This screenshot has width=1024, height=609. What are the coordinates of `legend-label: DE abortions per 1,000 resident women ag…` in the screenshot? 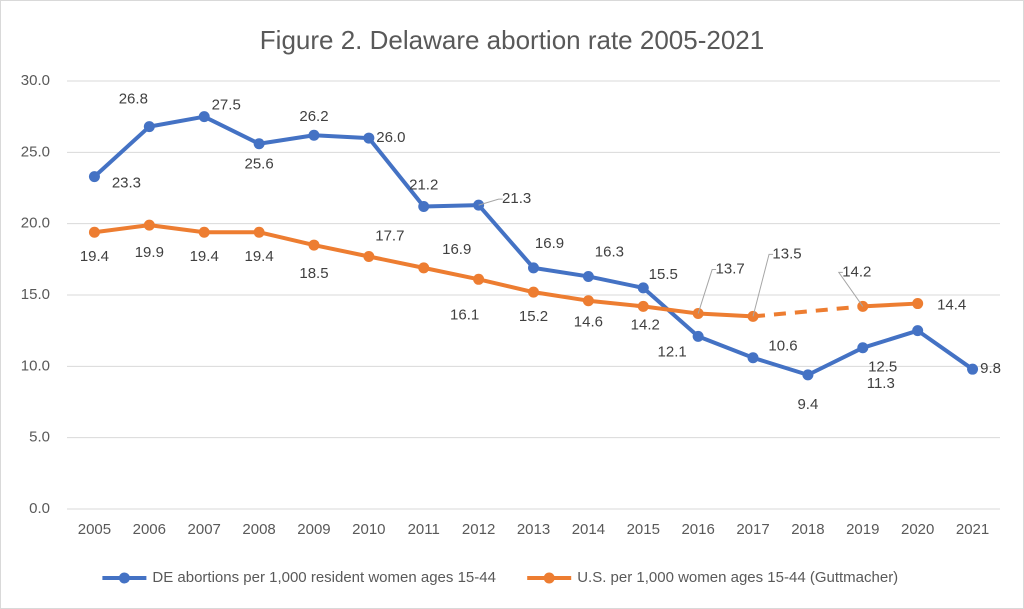 It's located at (324, 577).